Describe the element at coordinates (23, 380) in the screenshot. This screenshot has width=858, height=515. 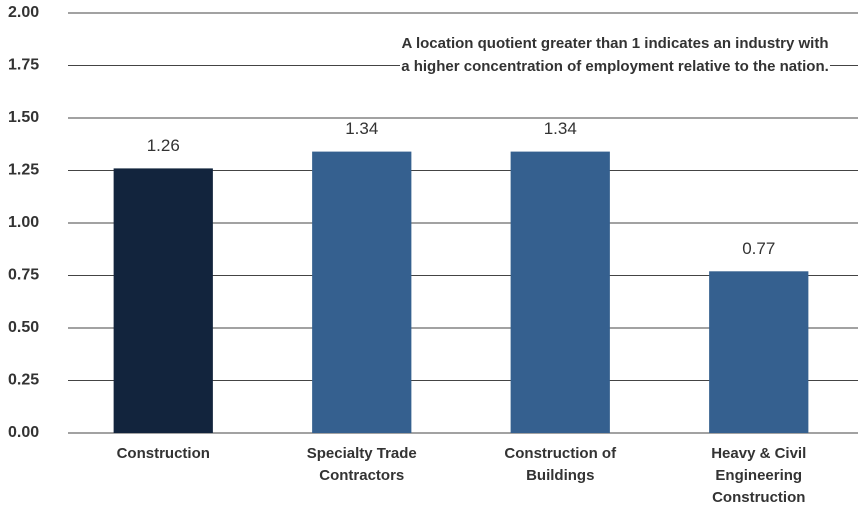
I see `y-tick-label: 0.25` at that location.